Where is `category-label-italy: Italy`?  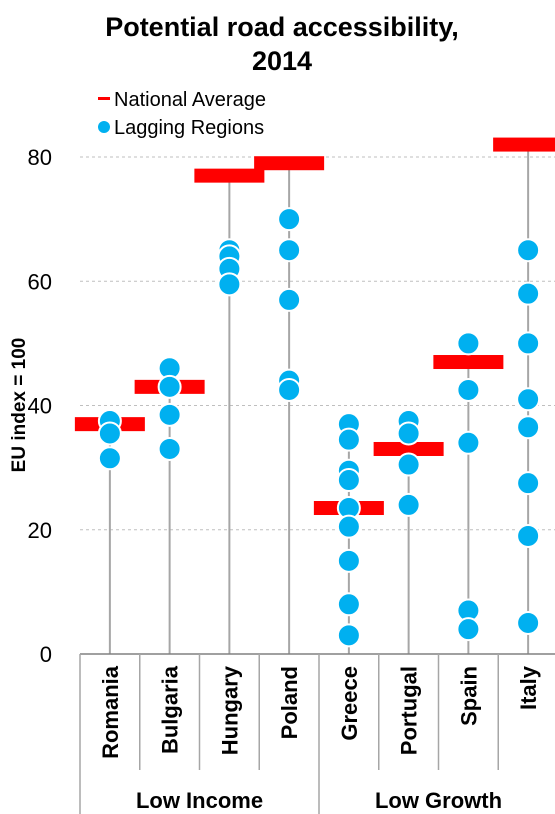 category-label-italy: Italy is located at coordinates (528, 687).